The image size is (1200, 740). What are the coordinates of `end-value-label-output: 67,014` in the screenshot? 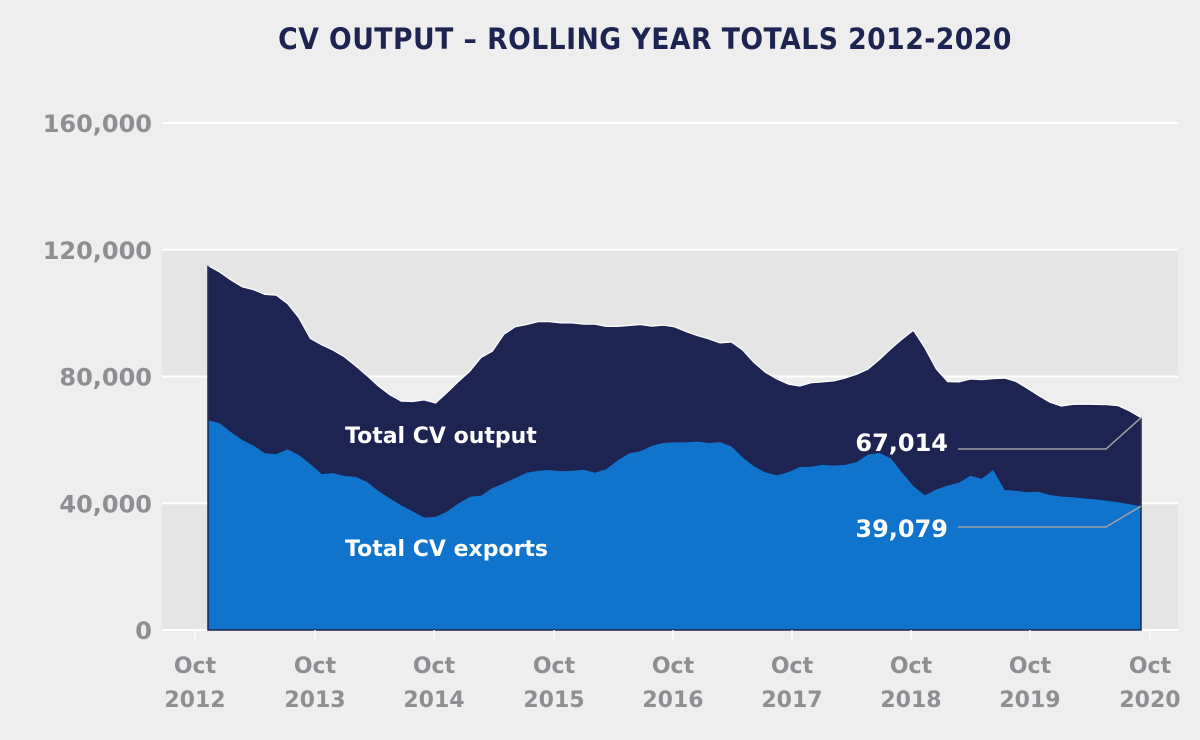 It's located at (901, 443).